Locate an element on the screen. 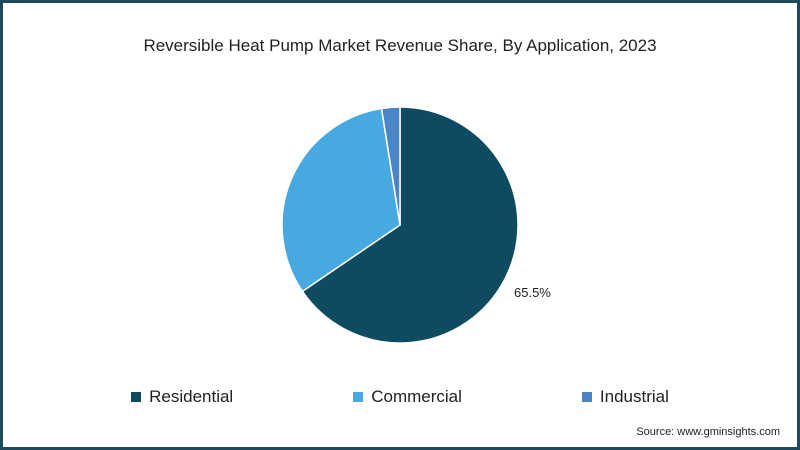 The height and width of the screenshot is (450, 800). legend-label: Commercial is located at coordinates (416, 396).